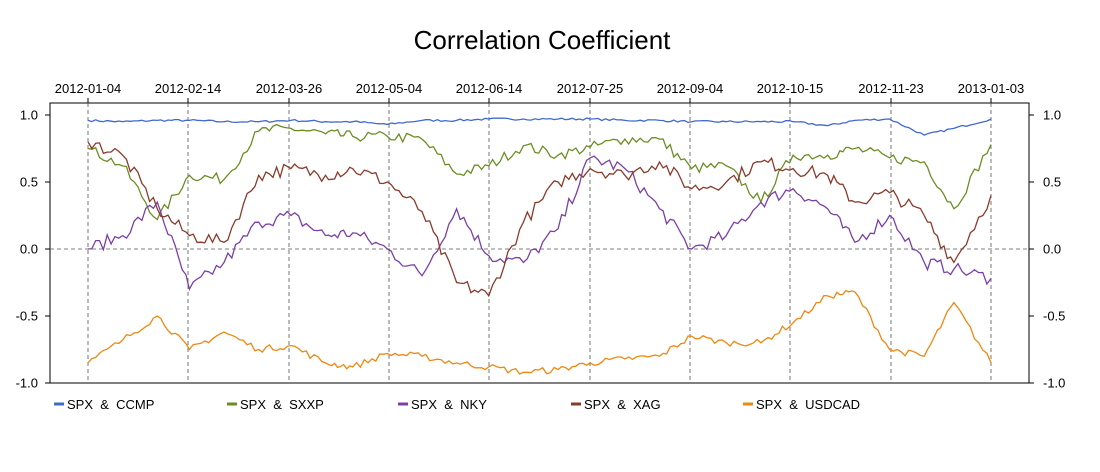 The image size is (1100, 472). What do you see at coordinates (29, 115) in the screenshot?
I see `y-tick-label-left: 1.0` at bounding box center [29, 115].